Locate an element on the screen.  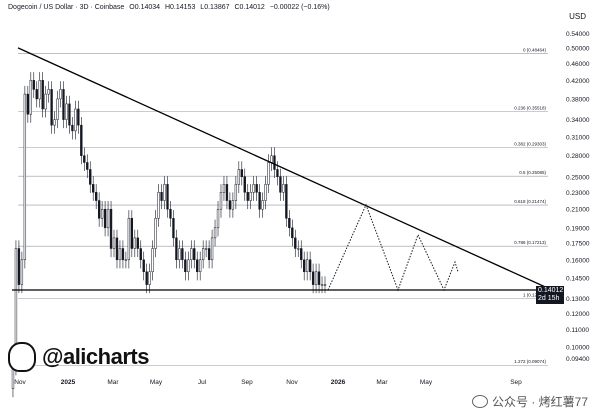
y-tick-label: 0.31000 is located at coordinates (578, 137).